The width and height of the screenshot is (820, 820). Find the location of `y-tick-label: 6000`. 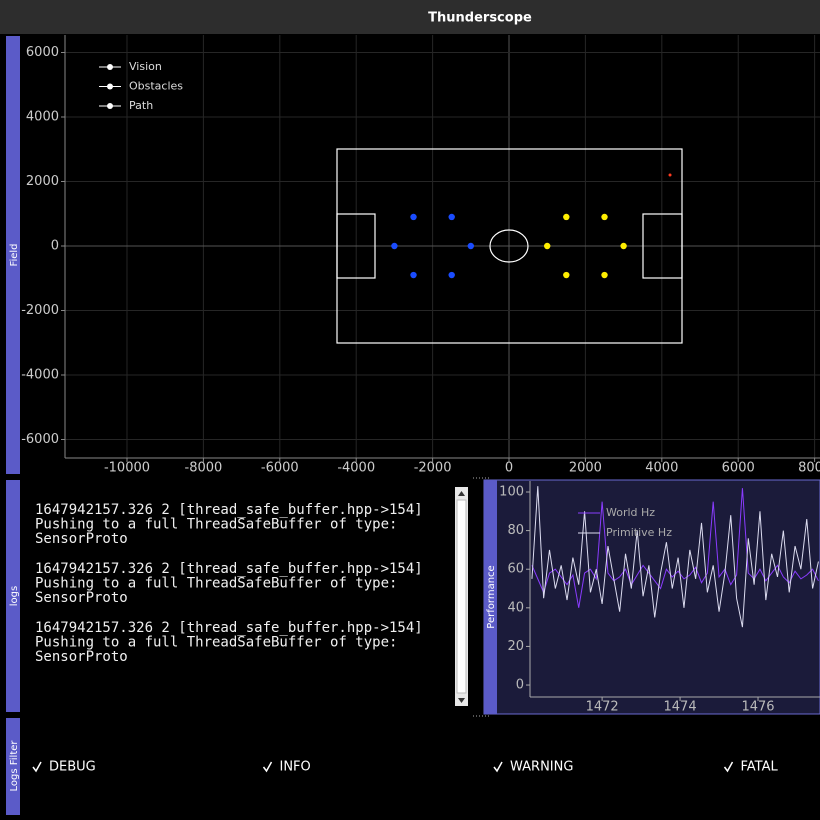

y-tick-label: 6000 is located at coordinates (42, 52).